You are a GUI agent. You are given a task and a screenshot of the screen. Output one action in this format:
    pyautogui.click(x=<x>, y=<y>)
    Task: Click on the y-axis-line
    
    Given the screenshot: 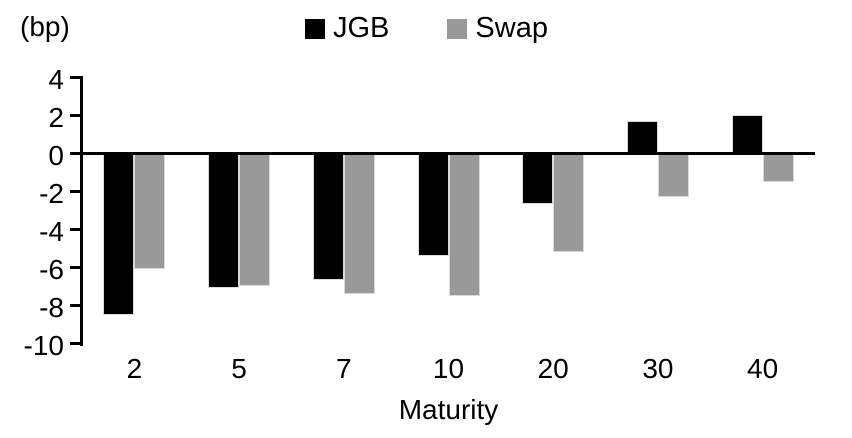 What is the action you would take?
    pyautogui.click(x=81, y=211)
    